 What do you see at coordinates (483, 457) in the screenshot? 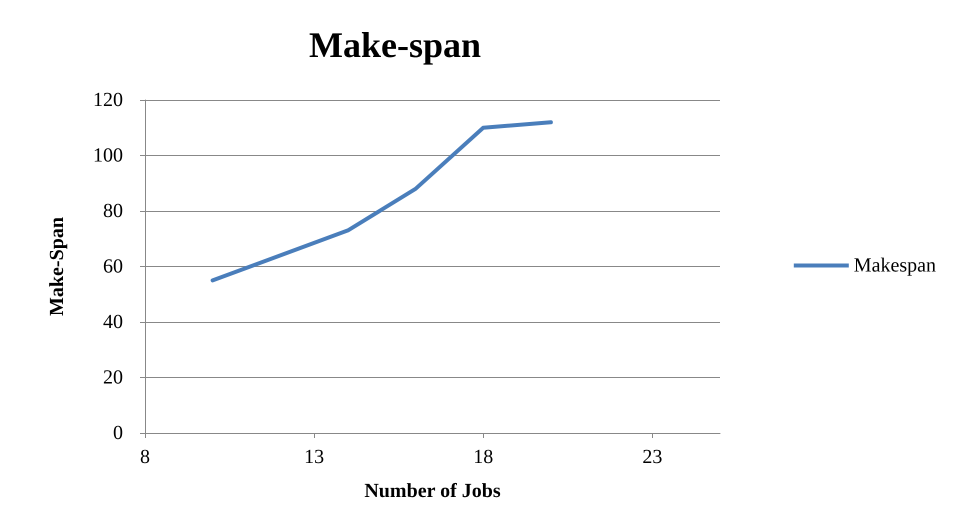
I see `x-tick-label: 18` at bounding box center [483, 457].